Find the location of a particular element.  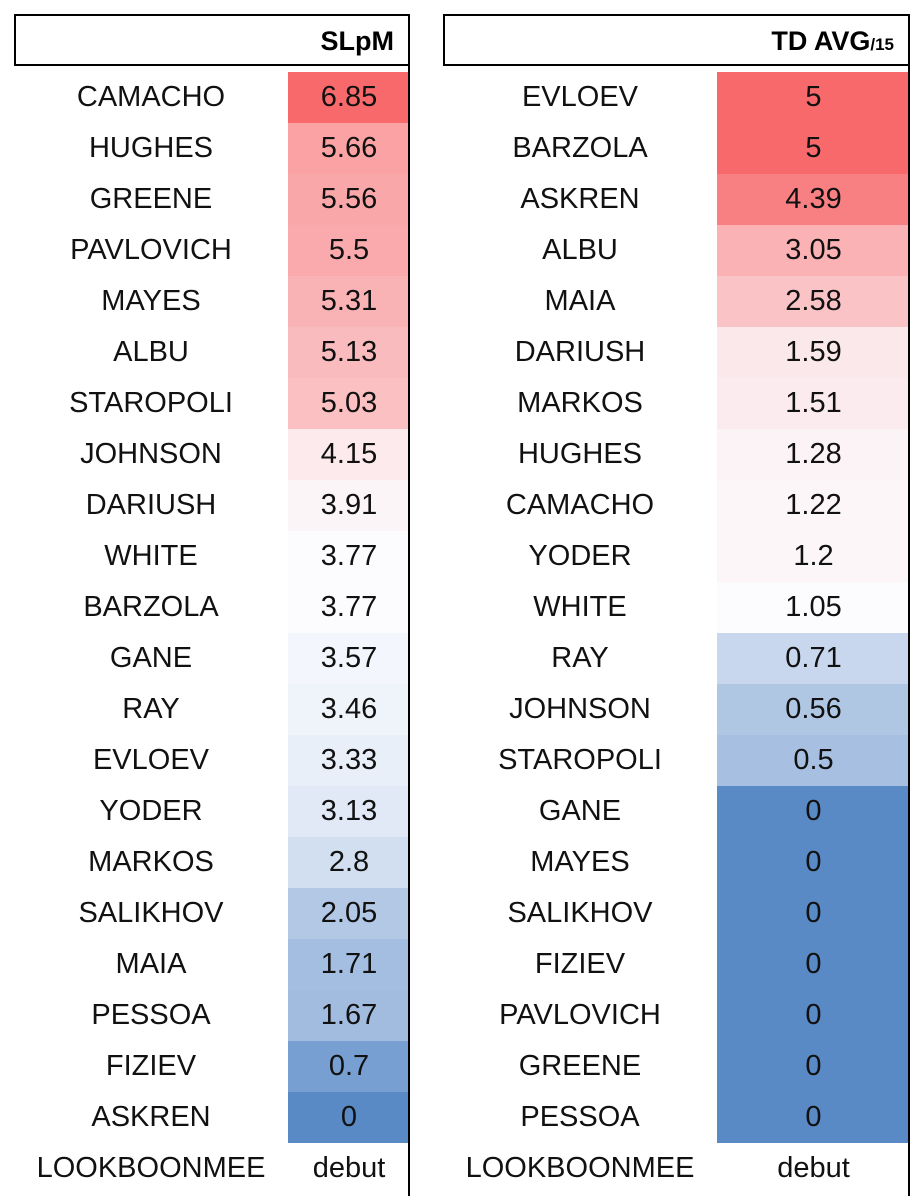

stat-value: 5.56 is located at coordinates (349, 199).